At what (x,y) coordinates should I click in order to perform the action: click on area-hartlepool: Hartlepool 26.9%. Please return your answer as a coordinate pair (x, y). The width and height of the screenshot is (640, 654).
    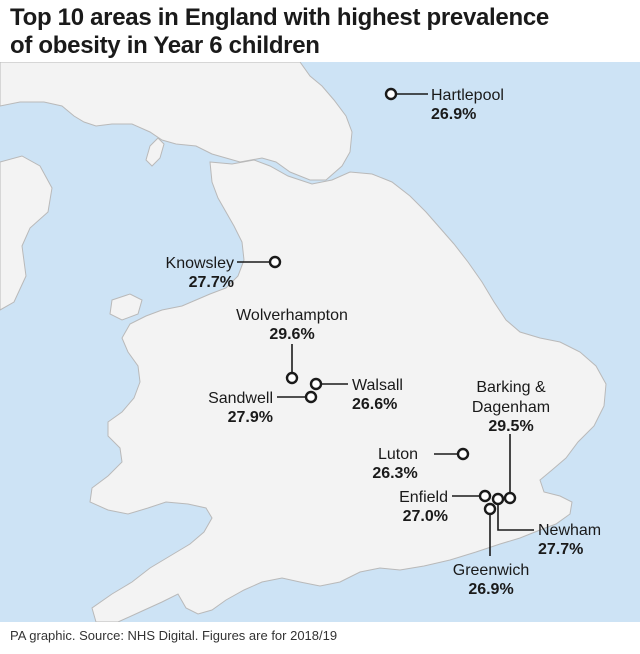
    Looking at the image, I should click on (444, 105).